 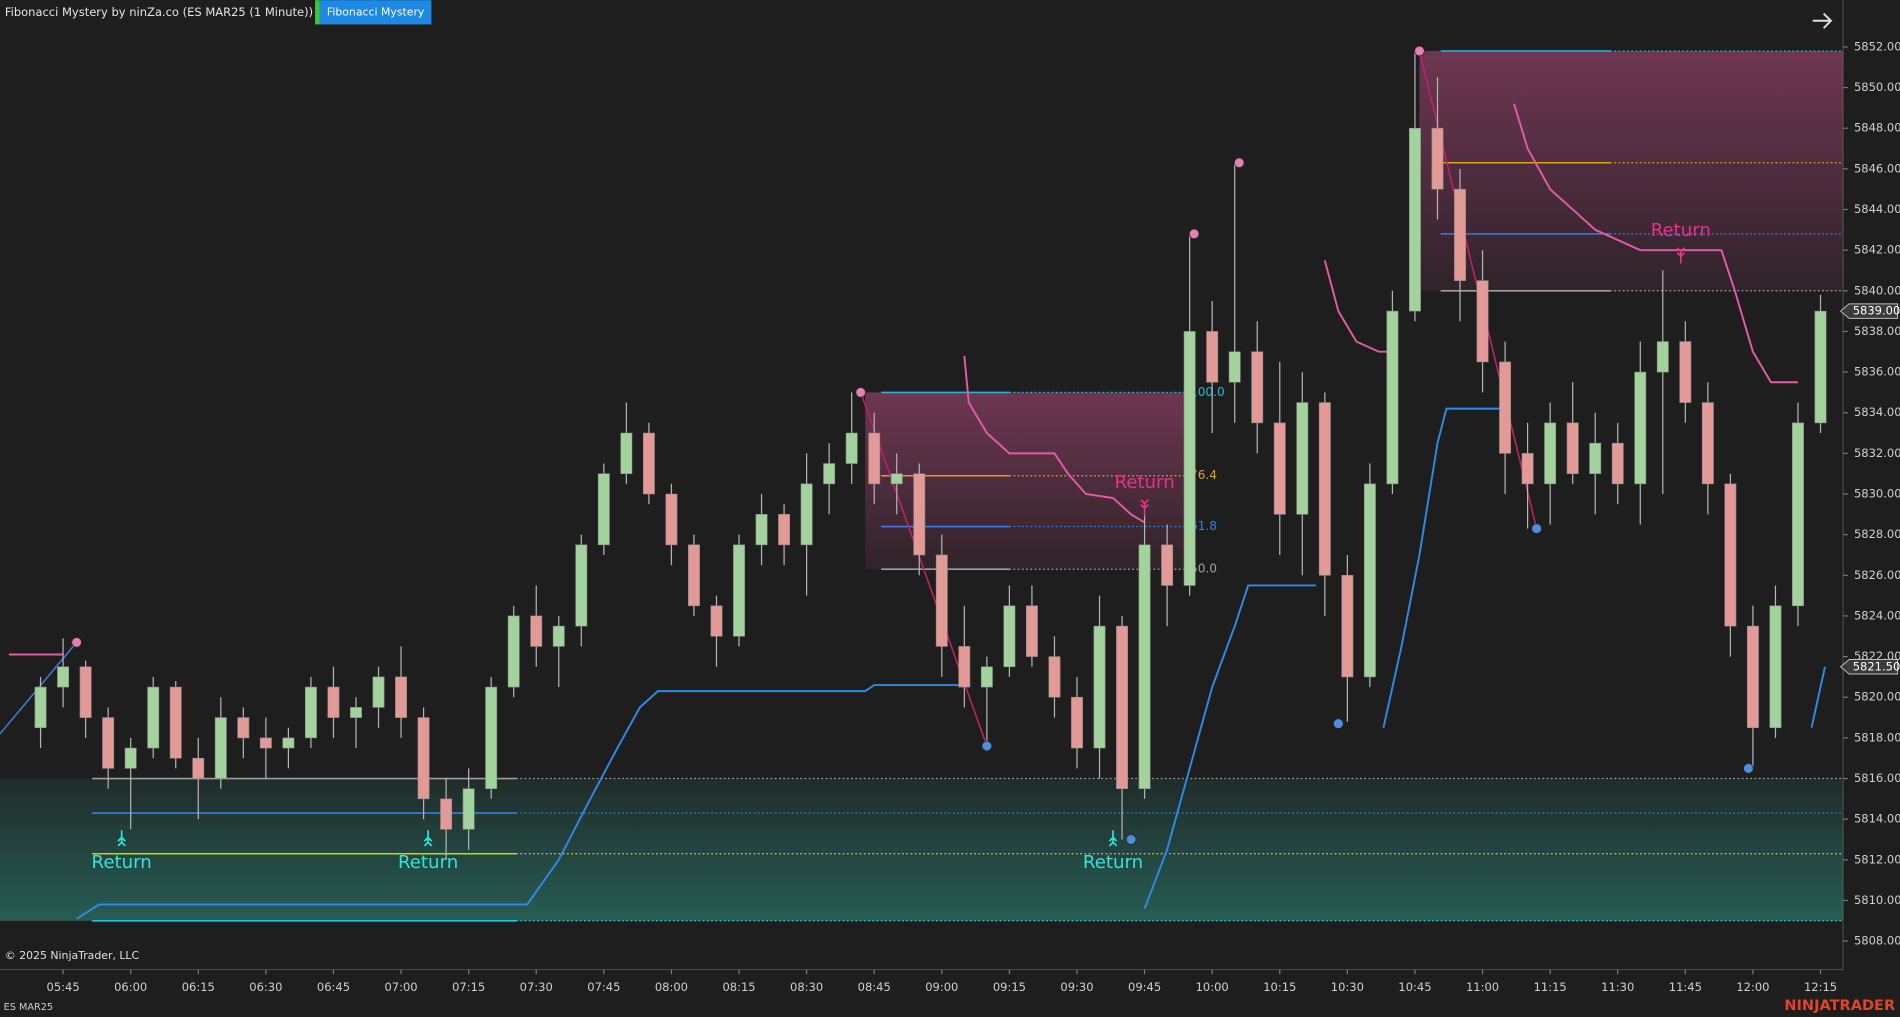 I want to click on price-marker-label: 5839.00, so click(x=1876, y=311).